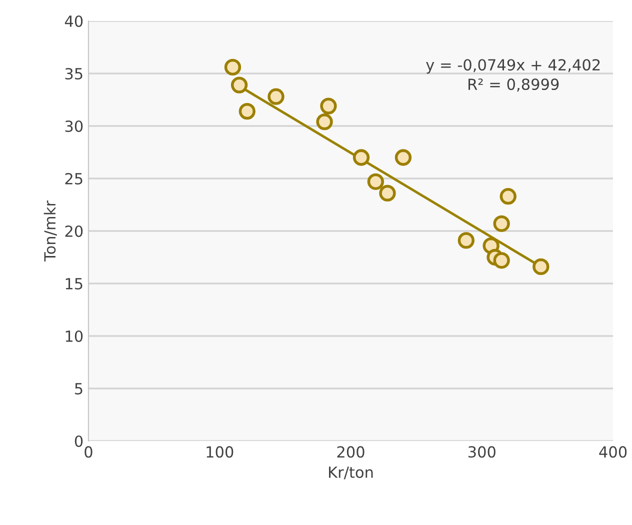 Image resolution: width=632 pixels, height=525 pixels. I want to click on x-tick-label: 400, so click(613, 452).